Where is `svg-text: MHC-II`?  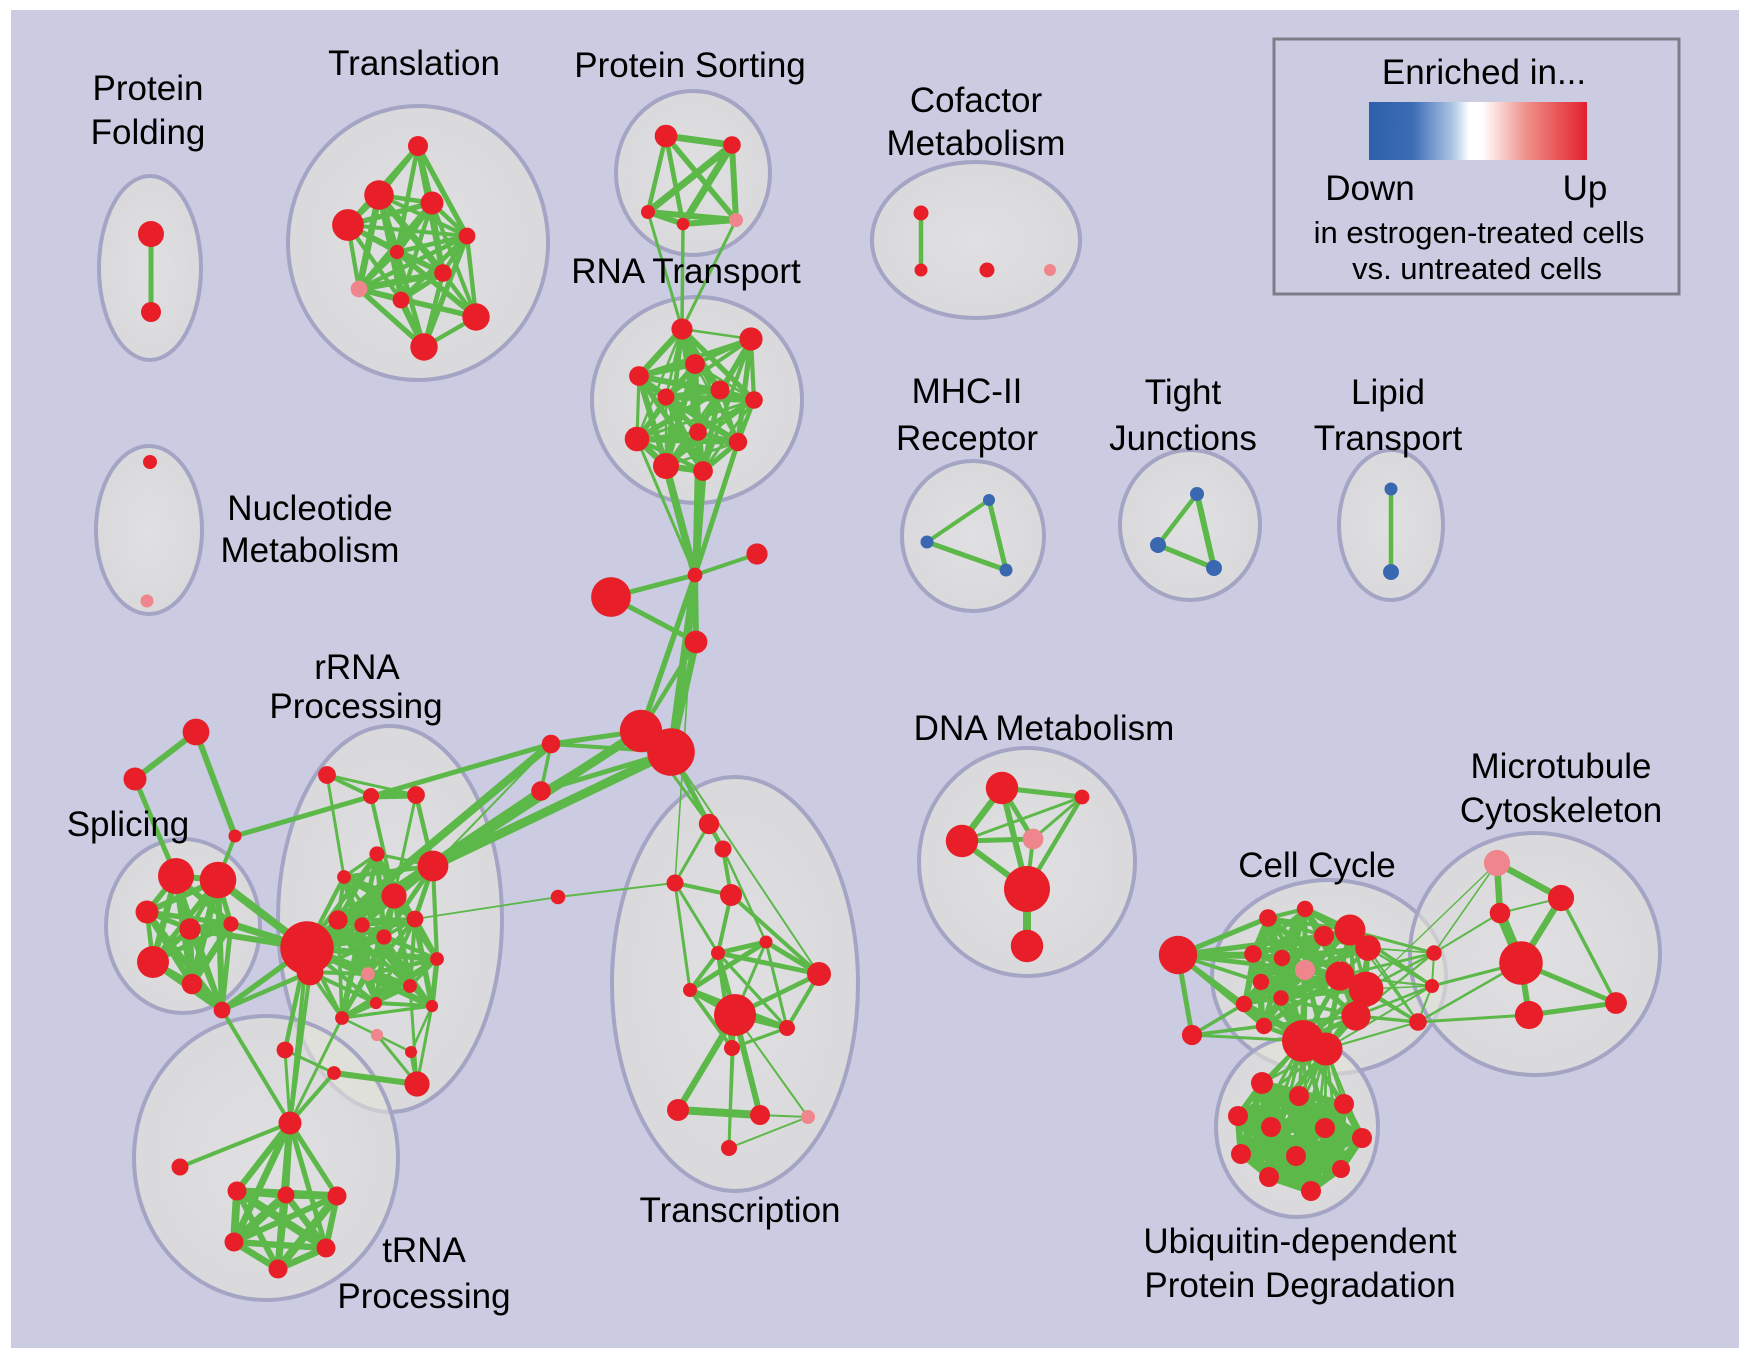
svg-text: MHC-II is located at coordinates (967, 391).